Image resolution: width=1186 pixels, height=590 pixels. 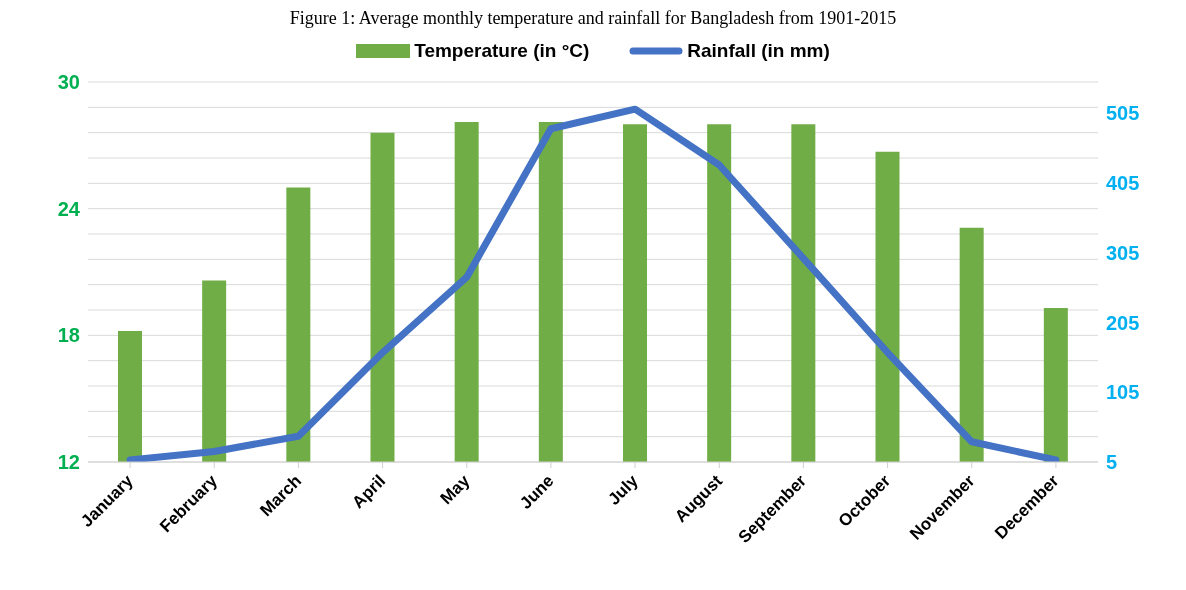 What do you see at coordinates (593, 19) in the screenshot?
I see `chart-title: Figure 1: Average monthly temperature and rainfall for Bangladesh from 1901-2015` at bounding box center [593, 19].